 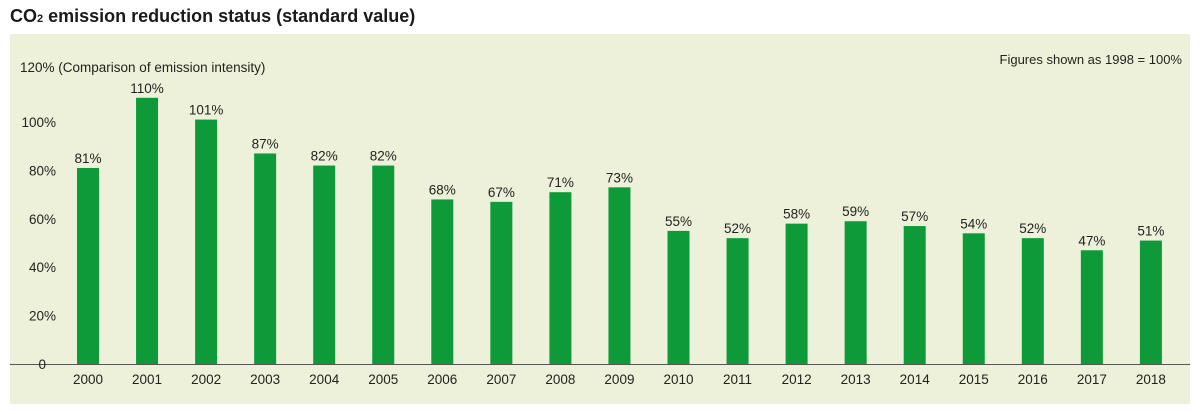 I want to click on value-label: 87%, so click(x=265, y=143).